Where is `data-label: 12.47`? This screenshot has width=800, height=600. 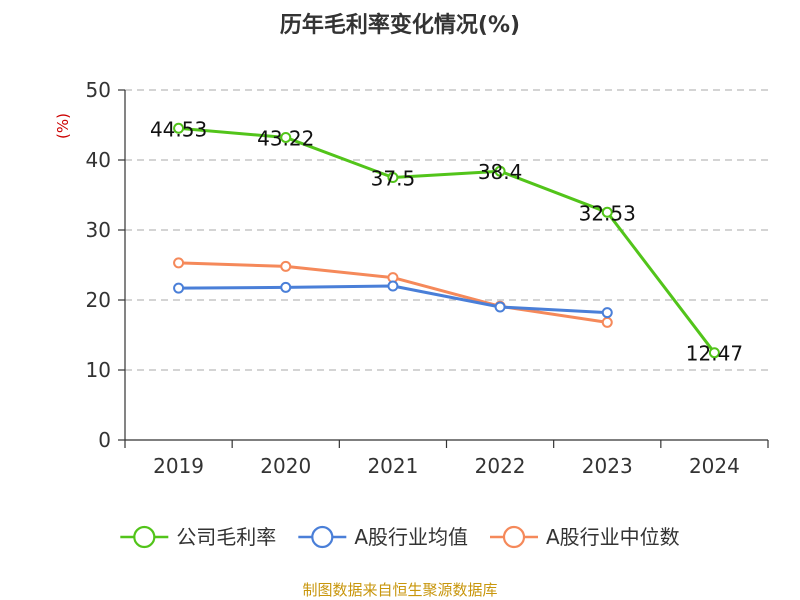
data-label: 12.47 is located at coordinates (714, 354).